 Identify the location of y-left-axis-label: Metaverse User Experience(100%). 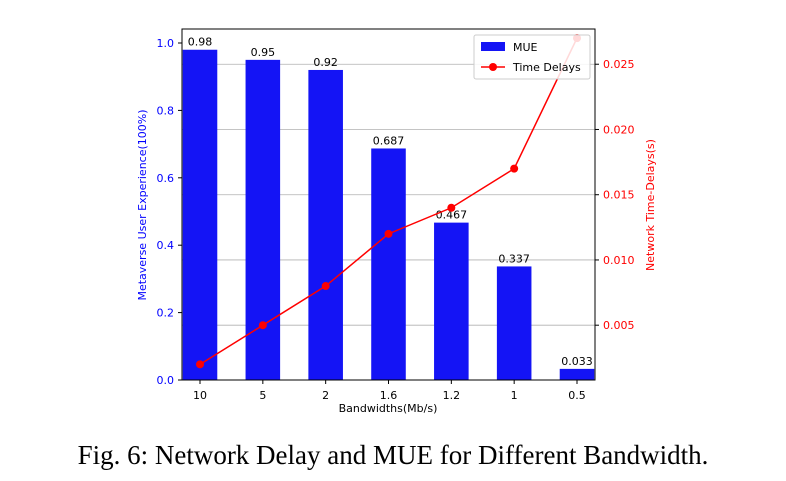
(142, 204).